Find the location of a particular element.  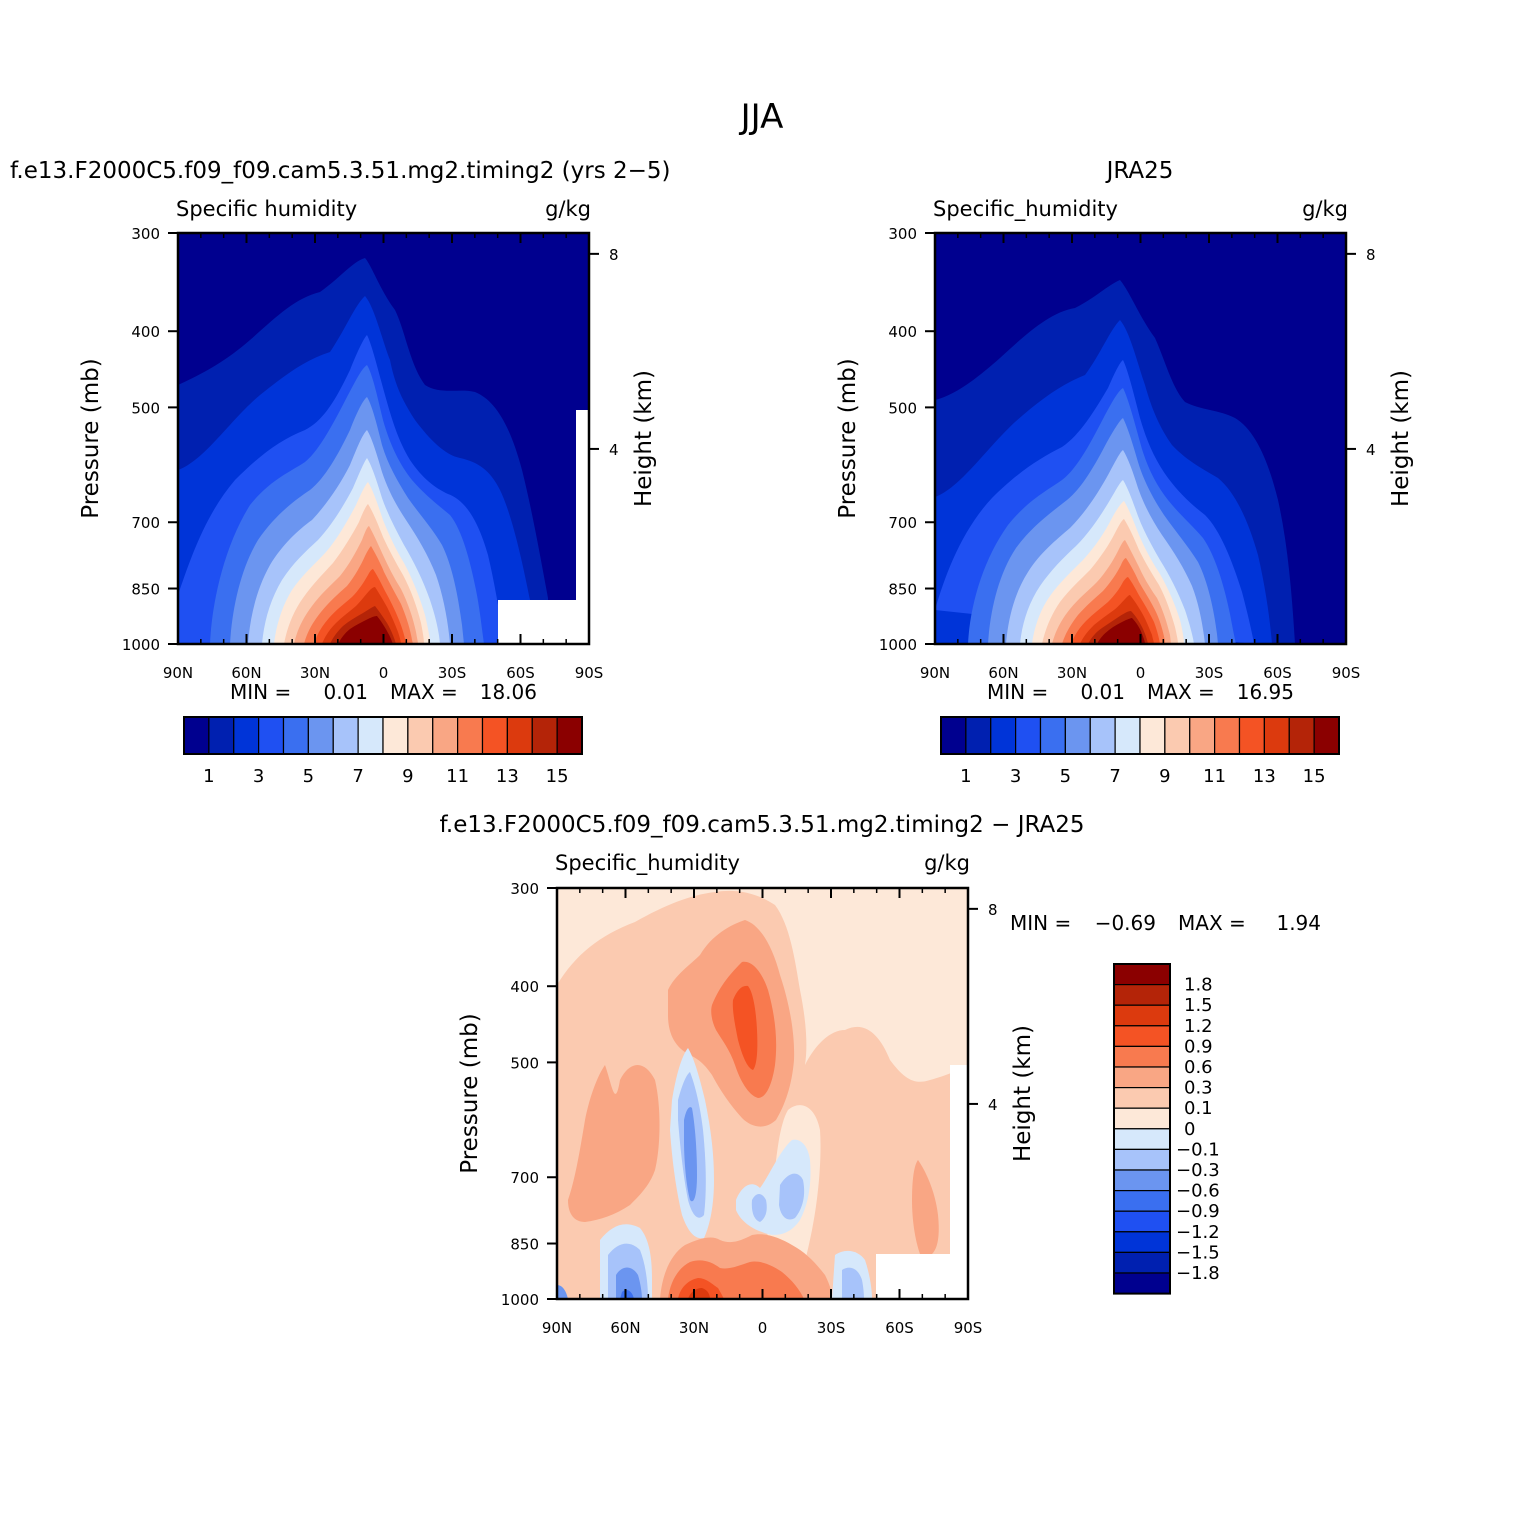

diff-colorbar-label: 1.2 is located at coordinates (1198, 1026).